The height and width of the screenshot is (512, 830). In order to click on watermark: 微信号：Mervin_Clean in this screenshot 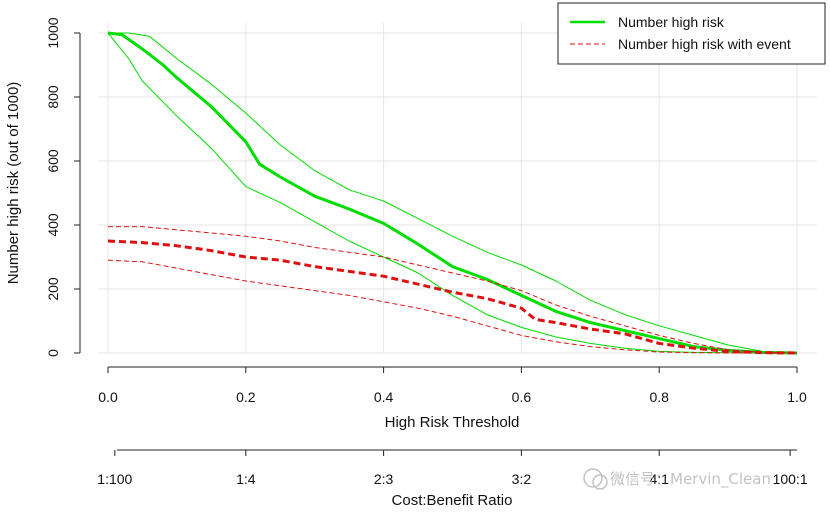, I will do `click(677, 479)`.